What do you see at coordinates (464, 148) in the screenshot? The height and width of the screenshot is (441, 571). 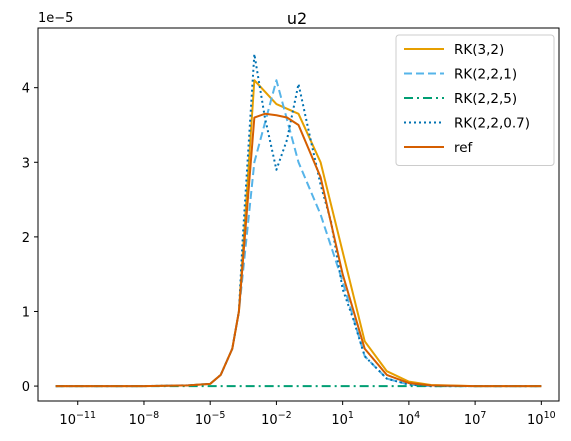 I see `legend-label: ref` at bounding box center [464, 148].